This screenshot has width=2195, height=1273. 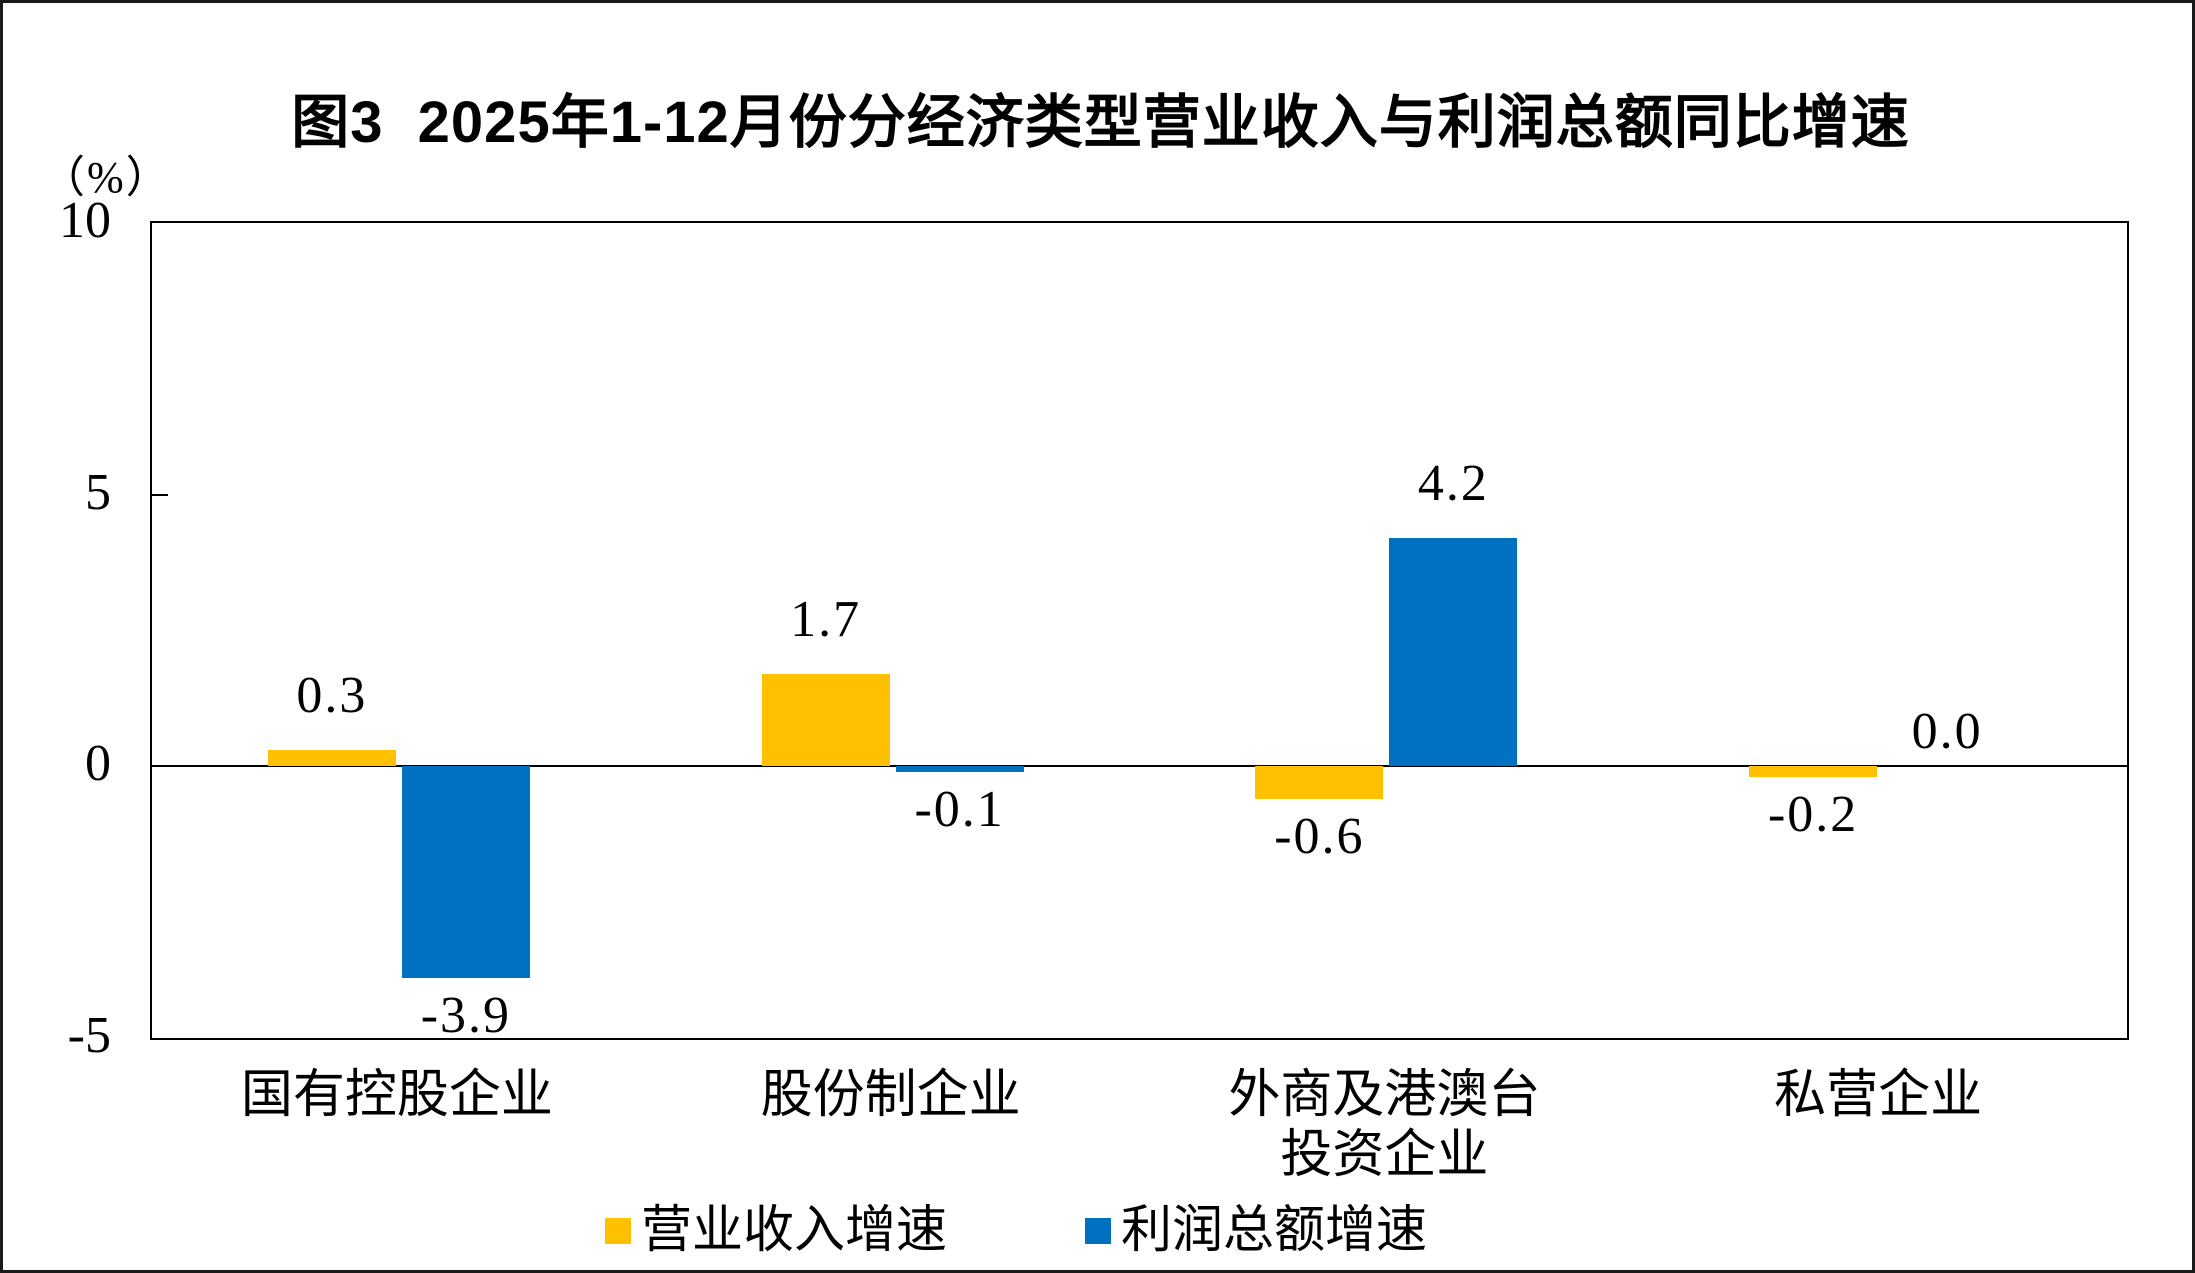 What do you see at coordinates (959, 809) in the screenshot?
I see `data-label-series1-cat1: -0.1` at bounding box center [959, 809].